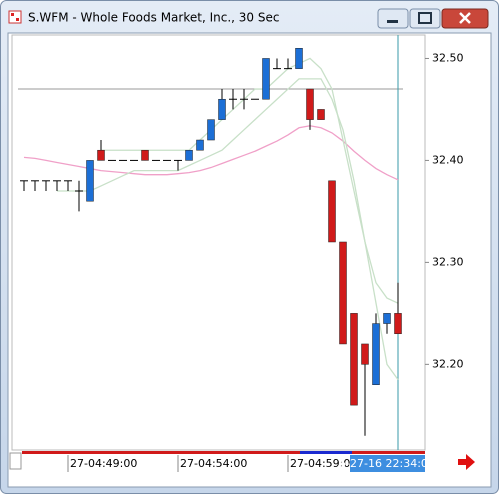 Image resolution: width=504 pixels, height=499 pixels. Describe the element at coordinates (392, 21) in the screenshot. I see `minimize-icon` at that location.